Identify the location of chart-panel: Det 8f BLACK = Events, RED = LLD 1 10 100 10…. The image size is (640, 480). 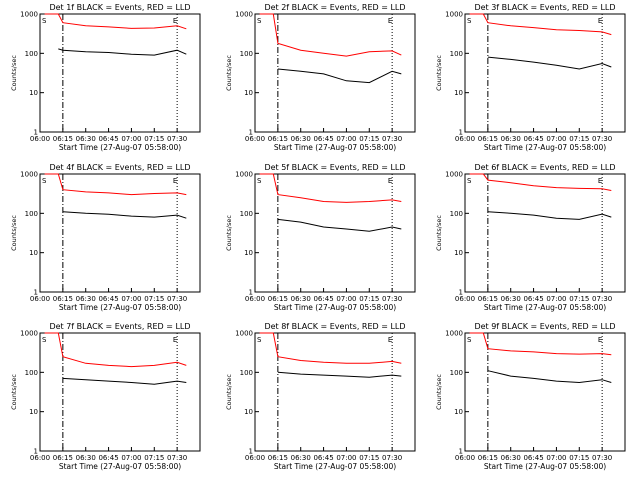
(320, 396).